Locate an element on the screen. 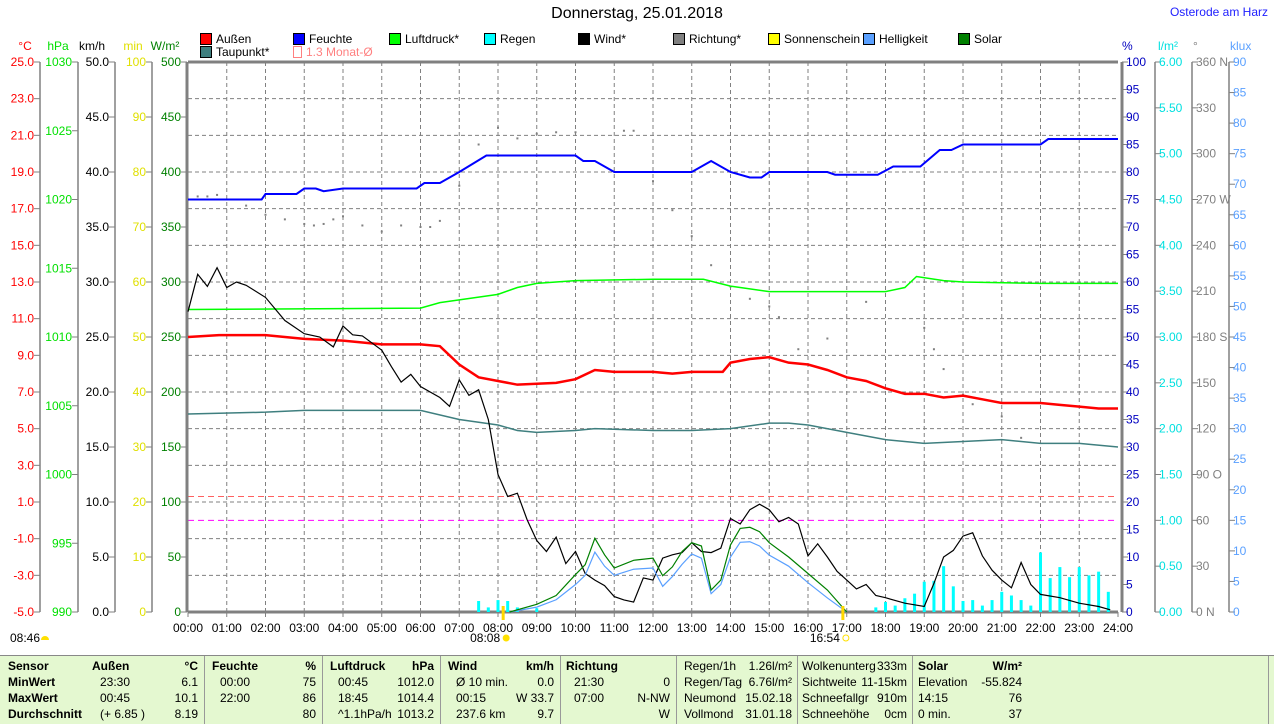 The height and width of the screenshot is (724, 1274). table-cell-time: 00:00 is located at coordinates (235, 682).